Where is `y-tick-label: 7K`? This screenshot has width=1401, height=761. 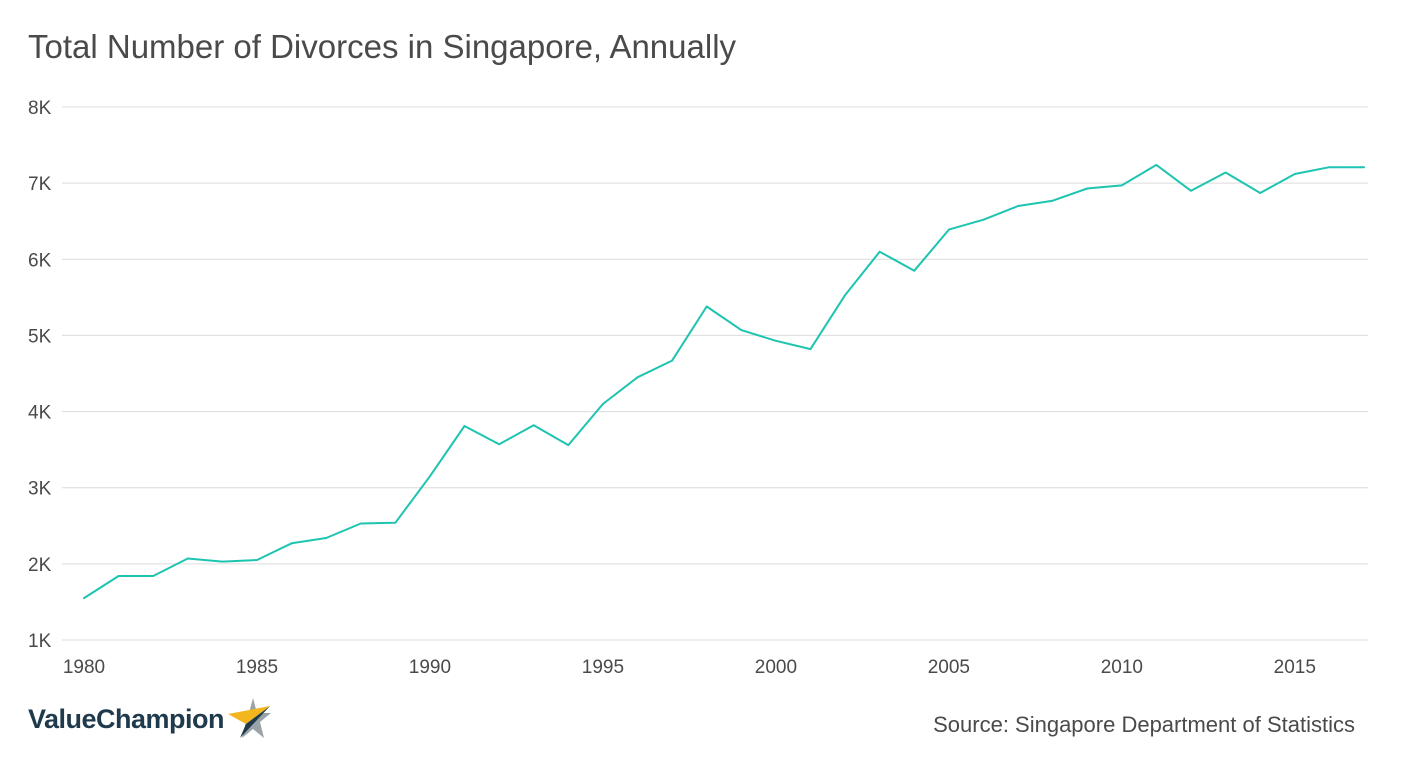
y-tick-label: 7K is located at coordinates (40, 184).